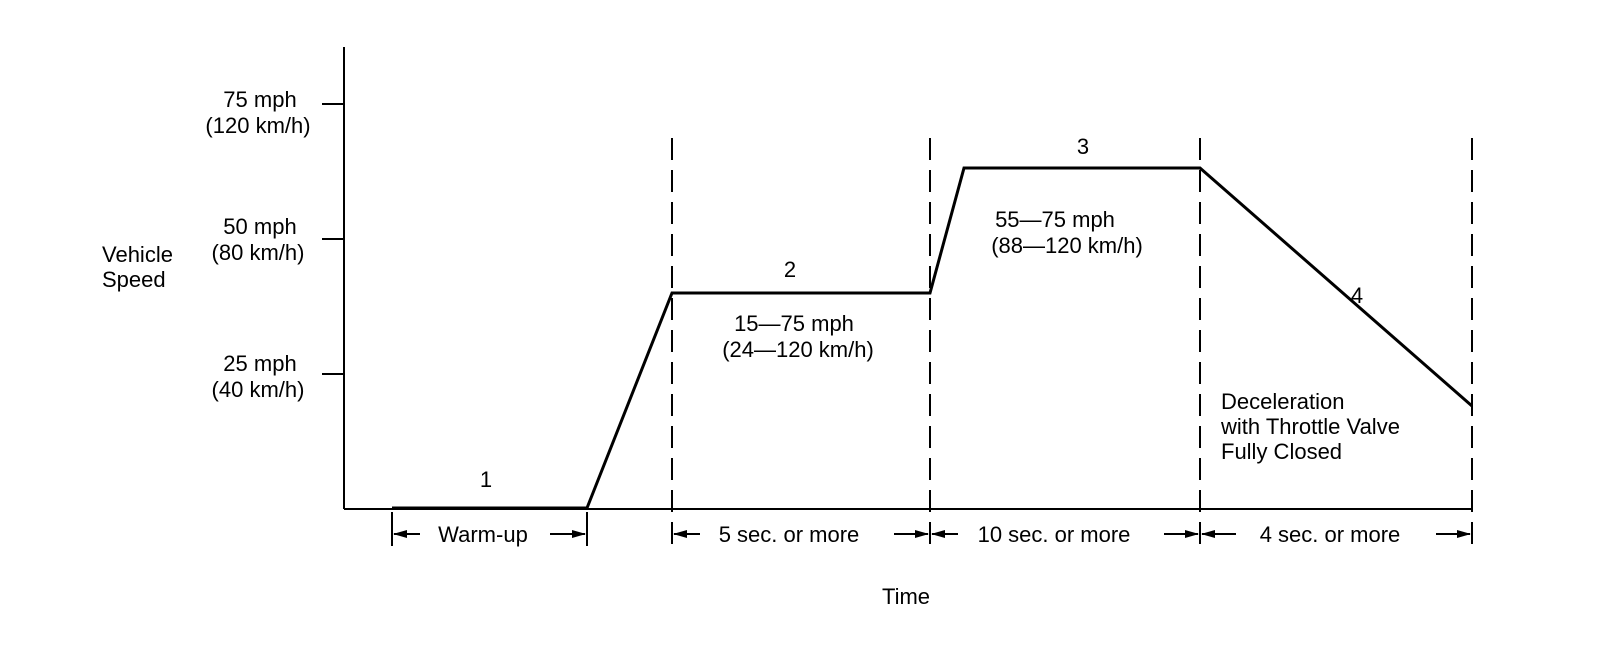 The width and height of the screenshot is (1600, 670). Describe the element at coordinates (790, 269) in the screenshot. I see `phase-2-number: 2` at that location.